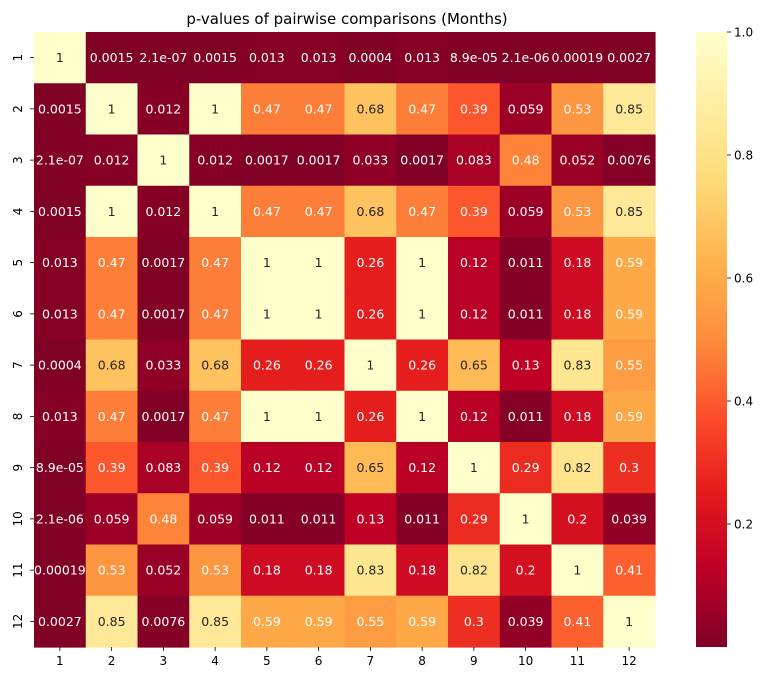  What do you see at coordinates (577, 467) in the screenshot?
I see `cell-annotation: 0.82` at bounding box center [577, 467].